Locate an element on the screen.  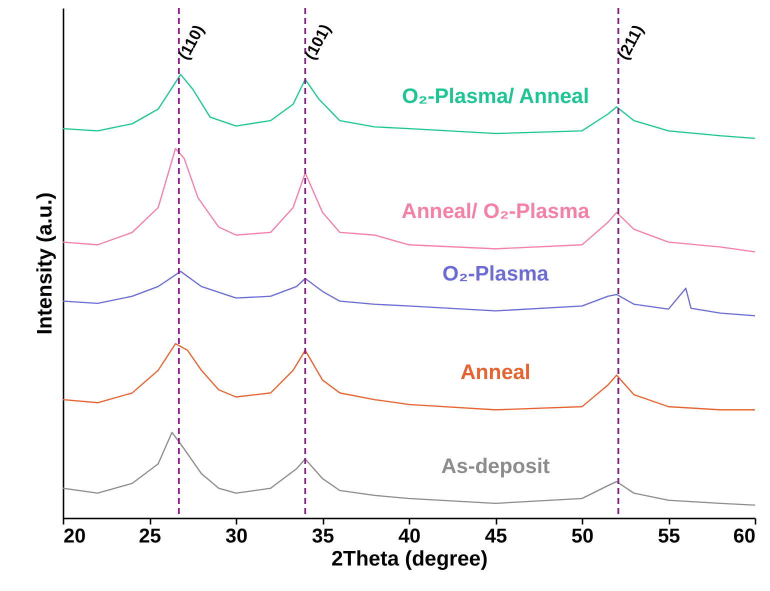
series-label: As-deposit is located at coordinates (495, 466).